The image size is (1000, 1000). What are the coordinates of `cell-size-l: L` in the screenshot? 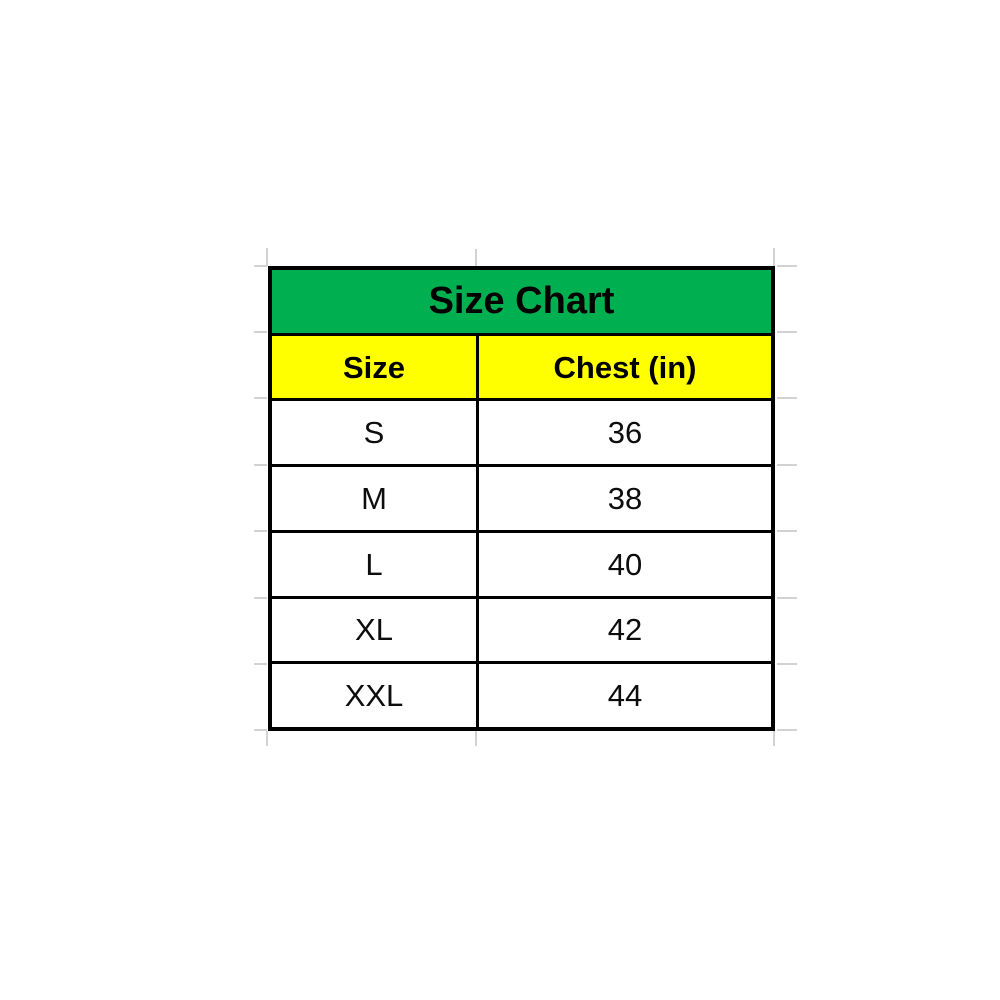 It's located at (374, 564).